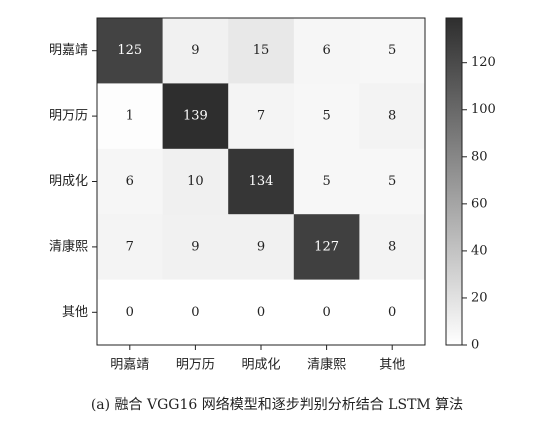 The height and width of the screenshot is (436, 554). What do you see at coordinates (68, 181) in the screenshot?
I see `y-tick-label: 明成化` at bounding box center [68, 181].